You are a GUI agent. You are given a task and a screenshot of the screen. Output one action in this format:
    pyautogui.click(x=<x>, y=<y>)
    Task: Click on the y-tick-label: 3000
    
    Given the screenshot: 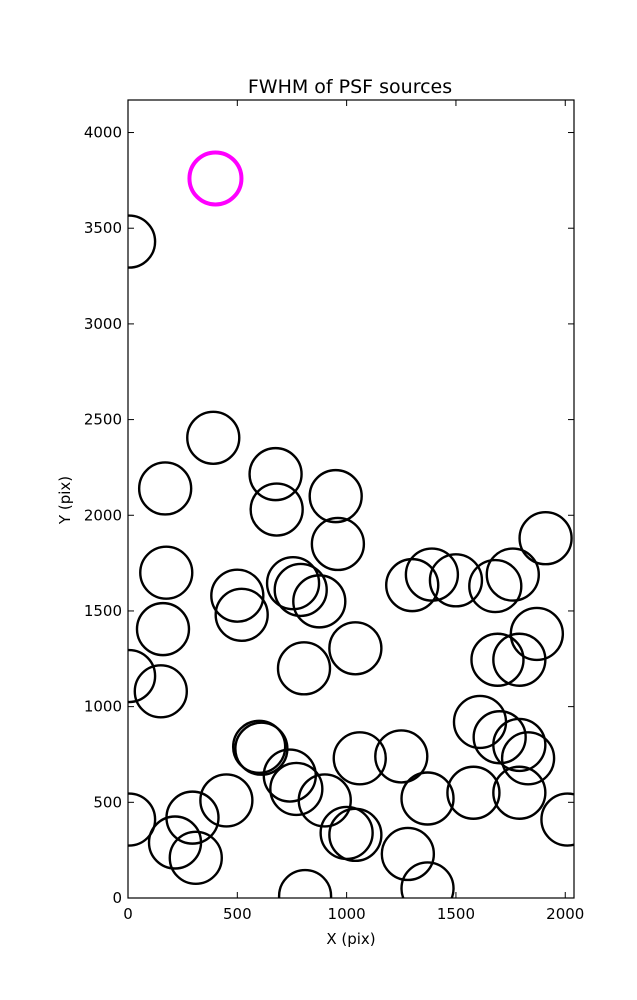 What is the action you would take?
    pyautogui.click(x=103, y=324)
    